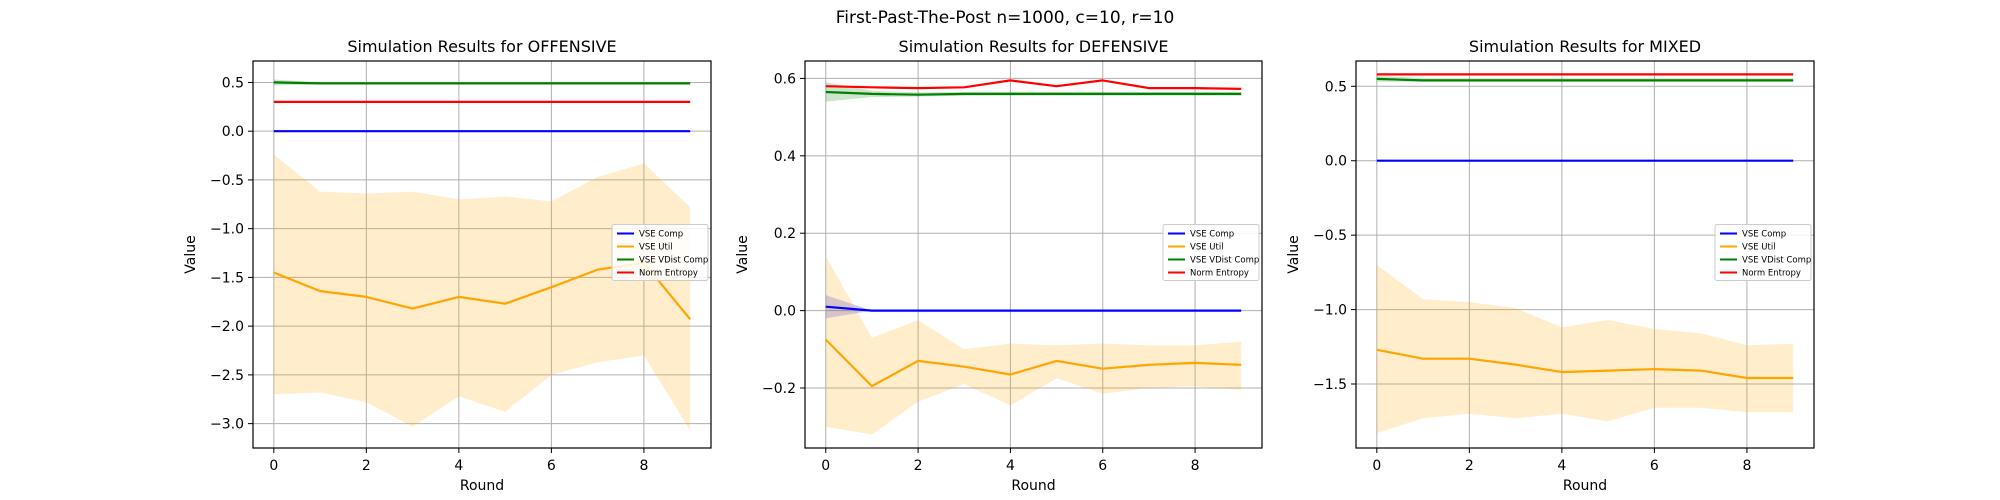 Image resolution: width=2000 pixels, height=500 pixels. Describe the element at coordinates (785, 157) in the screenshot. I see `y-tick-label: 0.4` at that location.